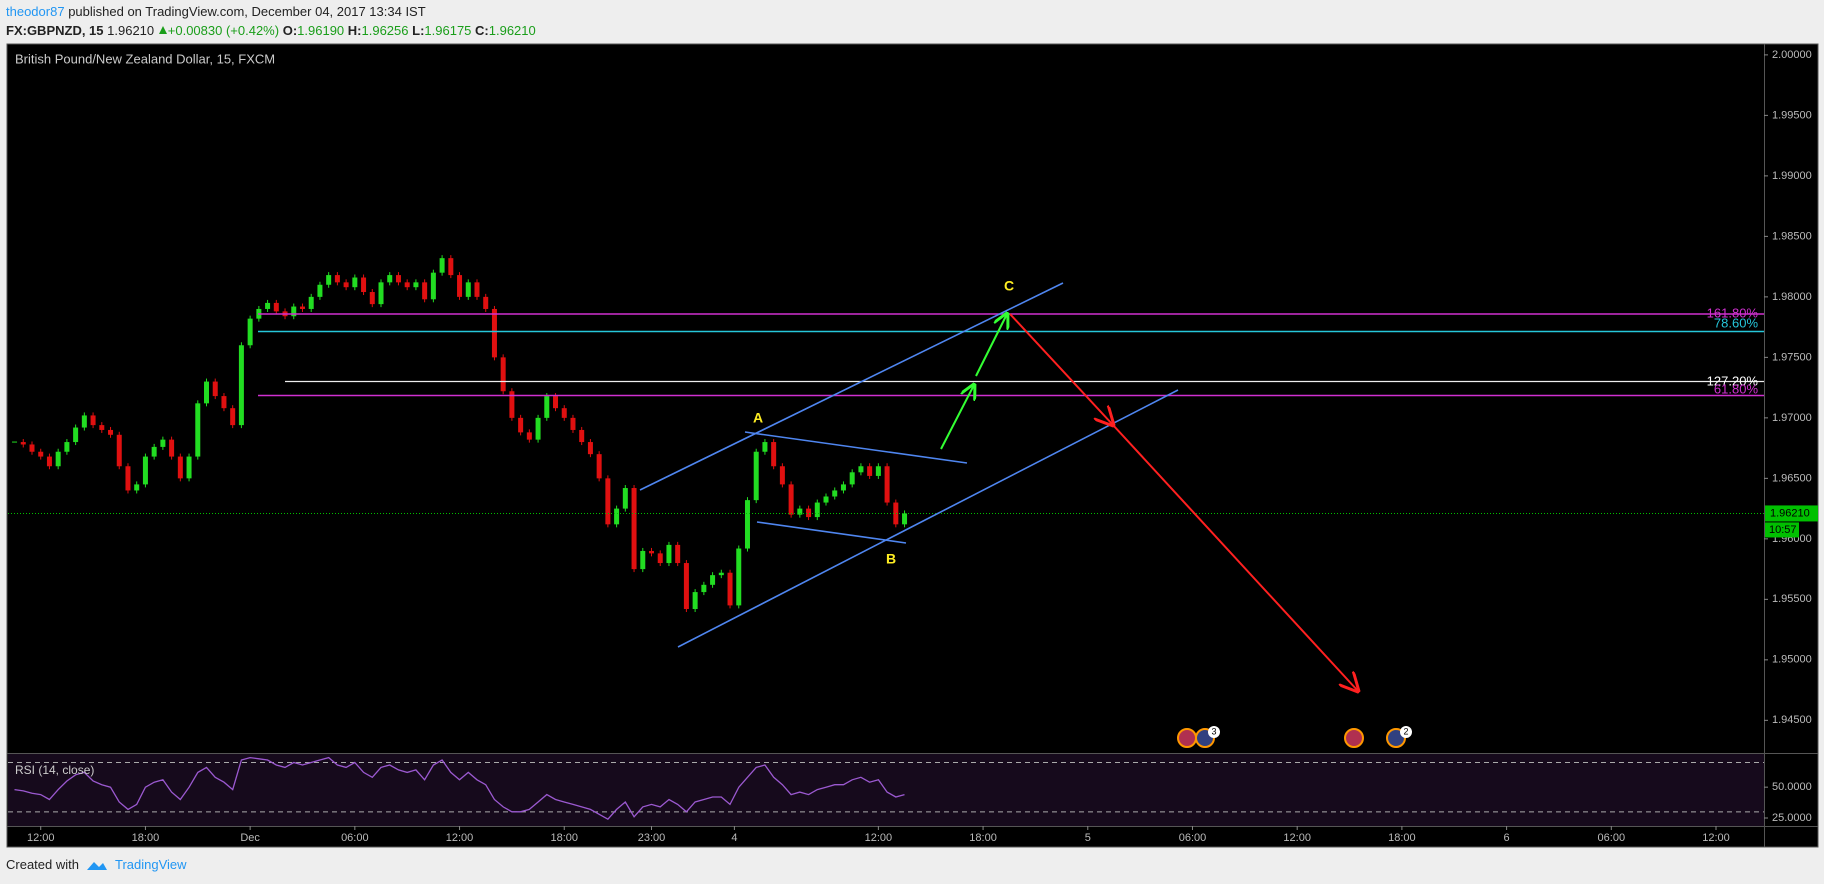  What do you see at coordinates (54, 770) in the screenshot?
I see `rsi-title: RSI (14, close)` at bounding box center [54, 770].